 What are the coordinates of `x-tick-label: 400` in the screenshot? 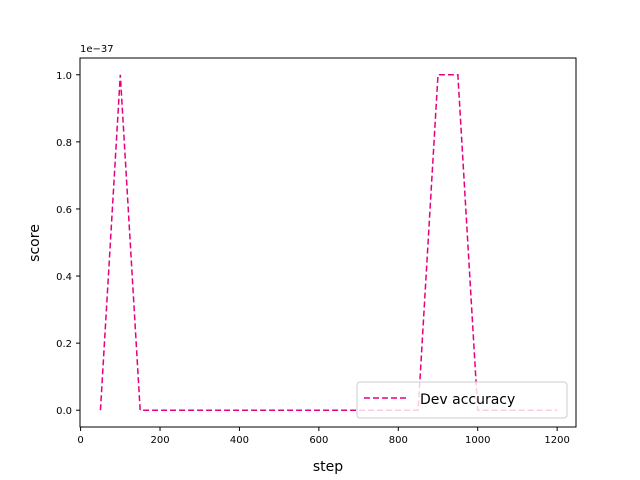 It's located at (239, 440).